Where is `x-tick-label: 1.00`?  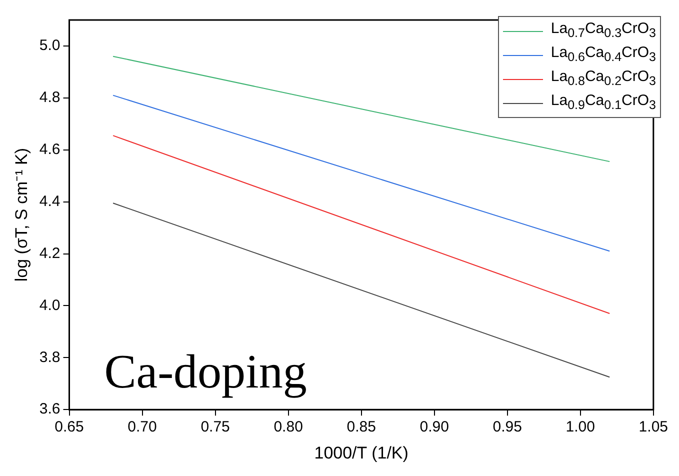
x-tick-label: 1.00 is located at coordinates (580, 427).